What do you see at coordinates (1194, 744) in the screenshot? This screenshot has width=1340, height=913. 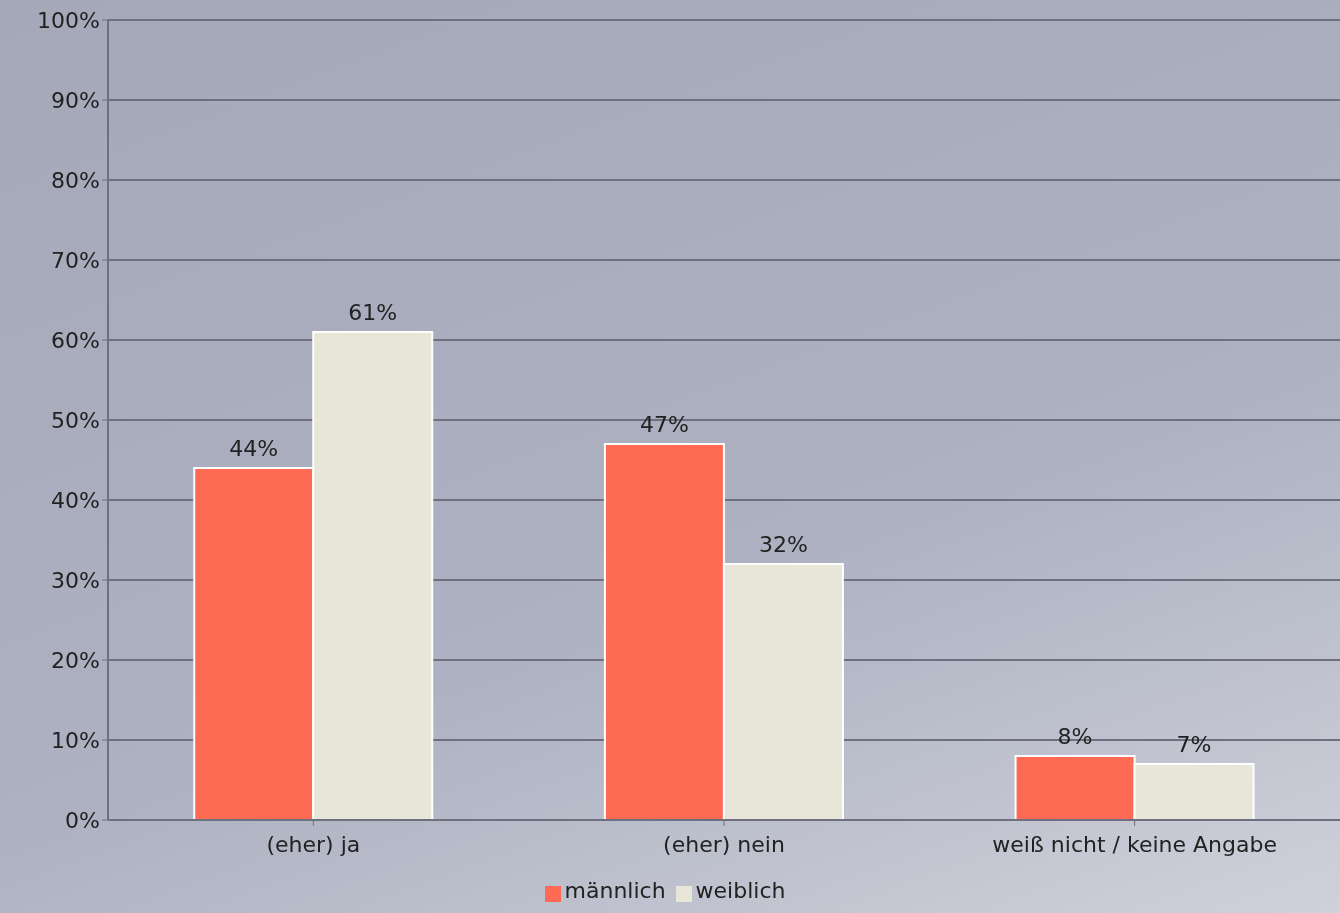 I see `data-label: 7%` at bounding box center [1194, 744].